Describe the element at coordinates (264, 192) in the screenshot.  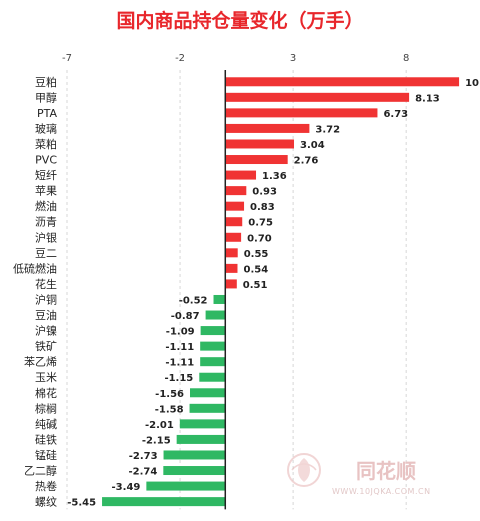
I see `value-label-7: 0.93` at that location.